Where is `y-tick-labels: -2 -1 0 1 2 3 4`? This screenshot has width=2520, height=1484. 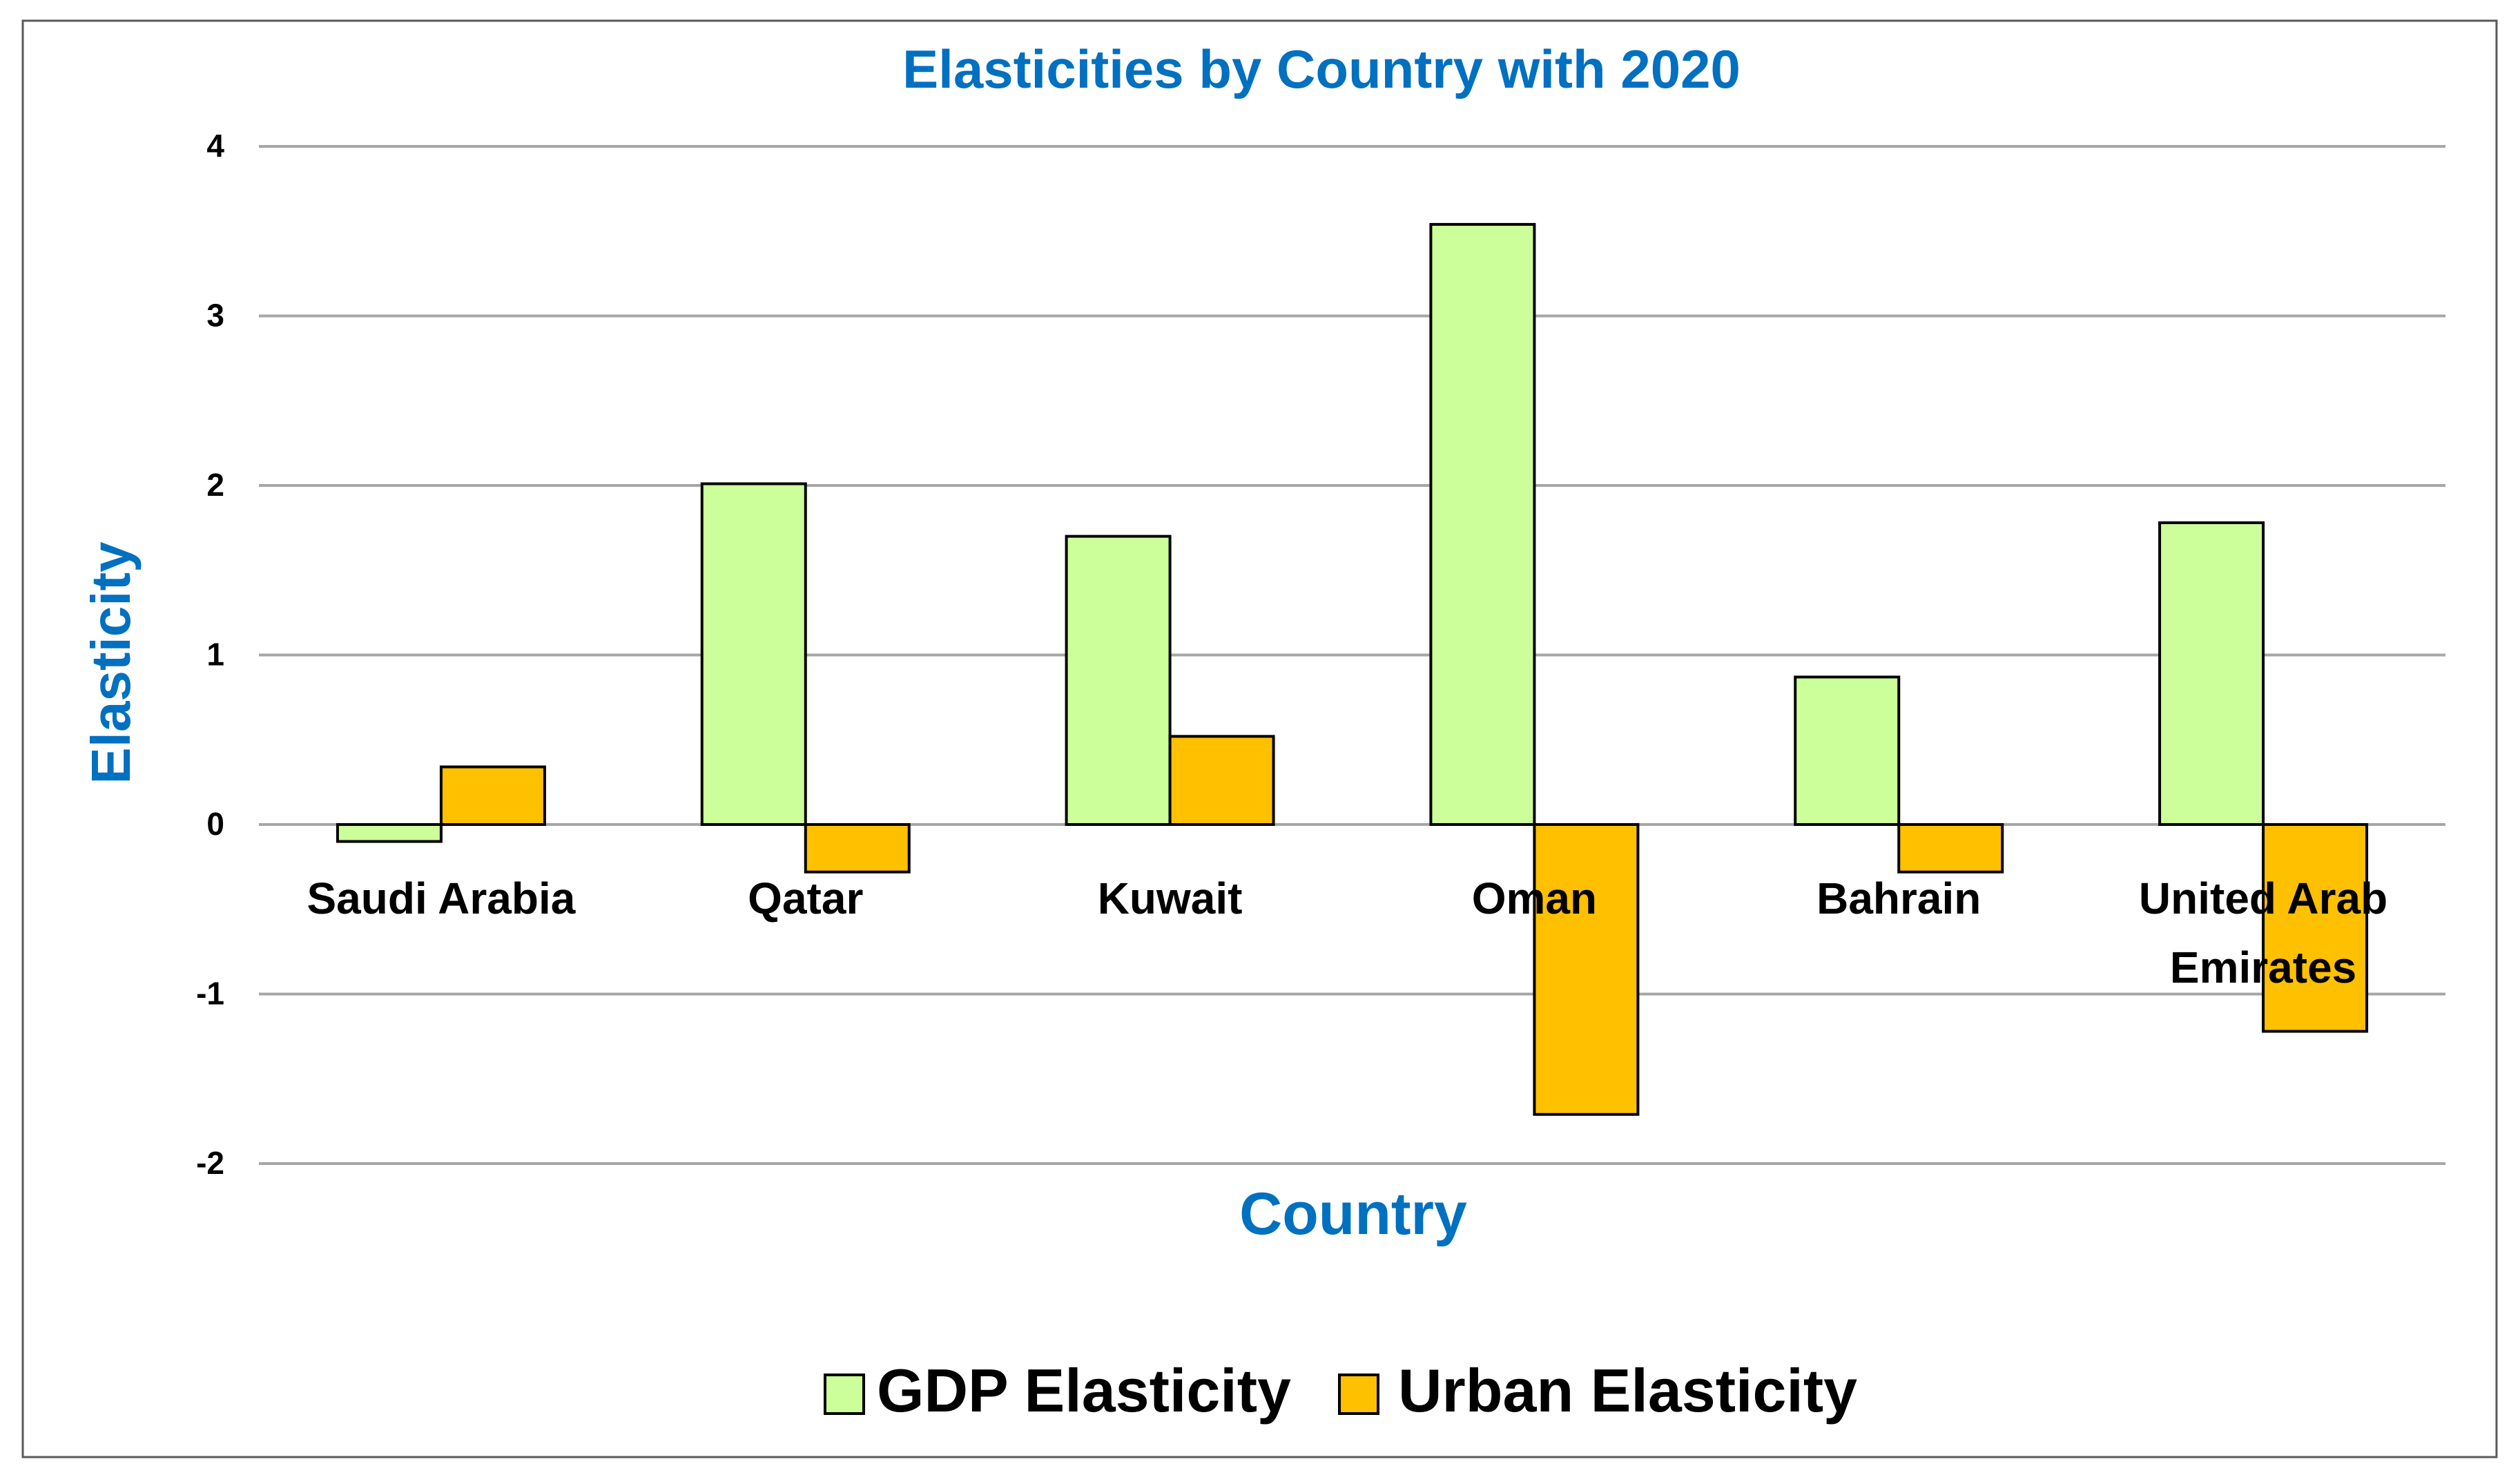
y-tick-labels: -2 -1 0 1 2 3 4 is located at coordinates (210, 654).